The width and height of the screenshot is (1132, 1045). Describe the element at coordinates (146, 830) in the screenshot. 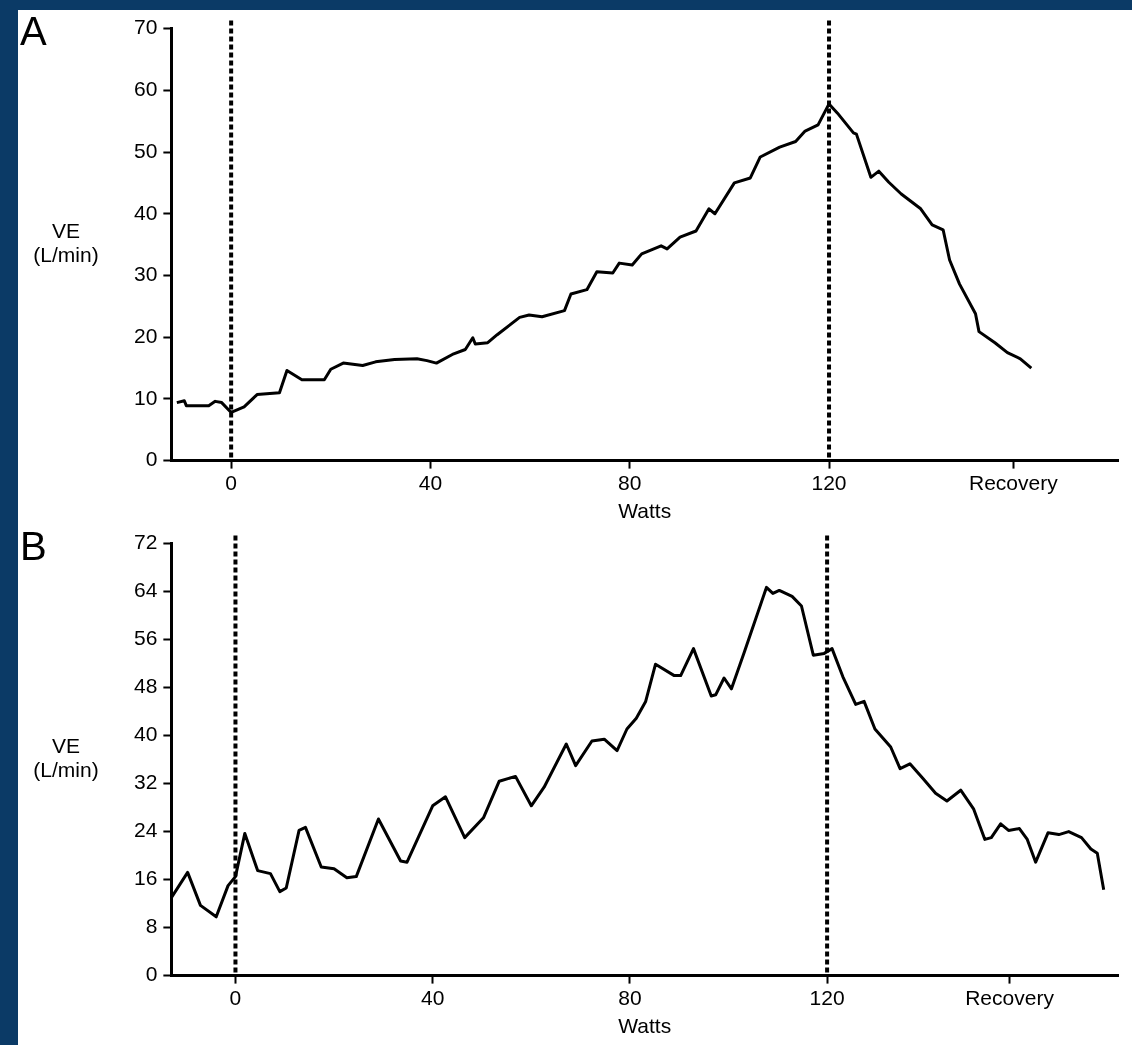

I see `y-tick-label: 24` at that location.